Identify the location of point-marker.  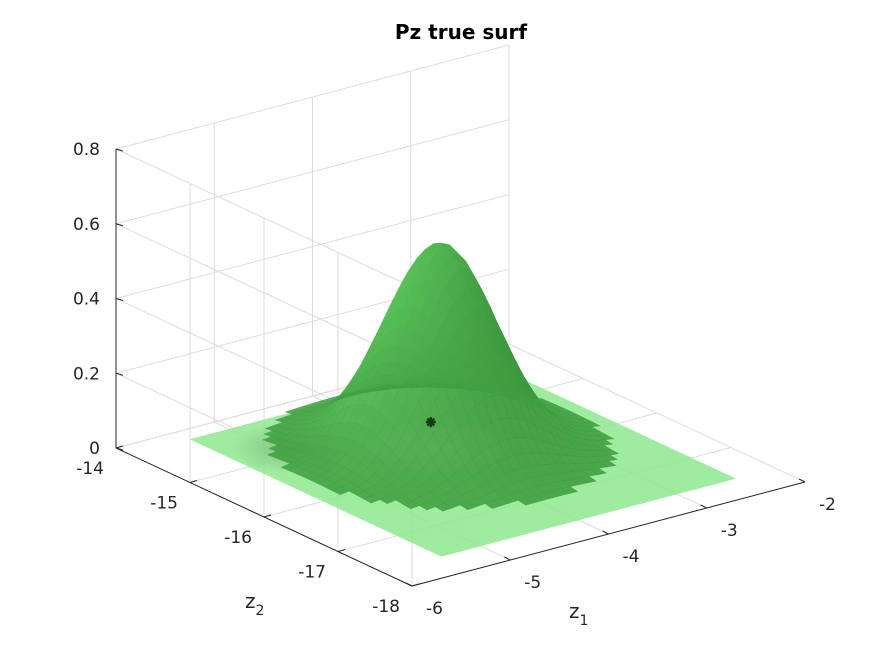
(430, 422).